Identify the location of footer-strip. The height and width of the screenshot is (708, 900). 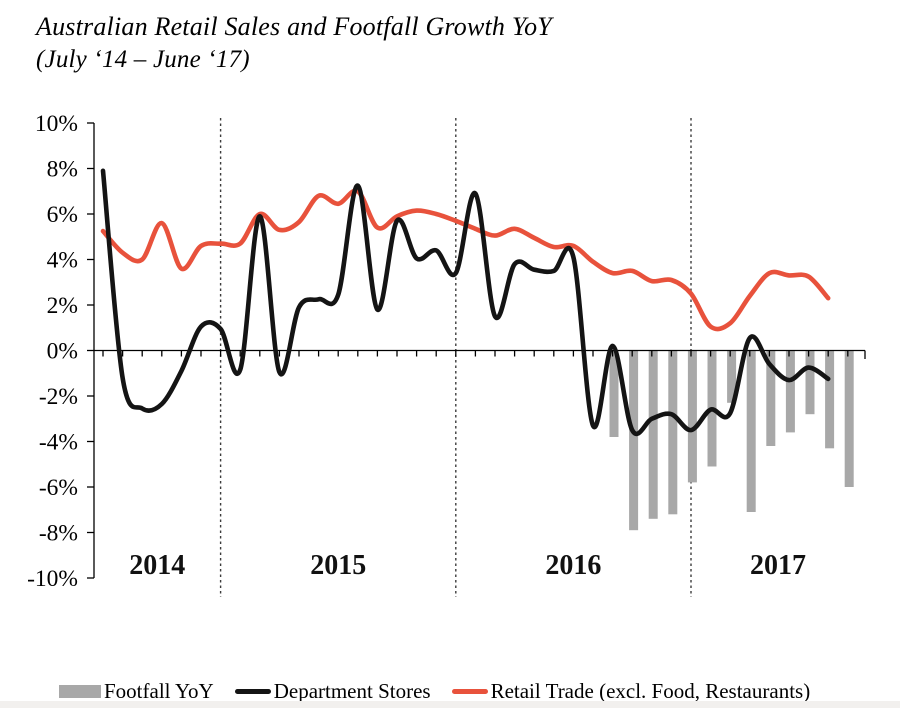
(450, 704).